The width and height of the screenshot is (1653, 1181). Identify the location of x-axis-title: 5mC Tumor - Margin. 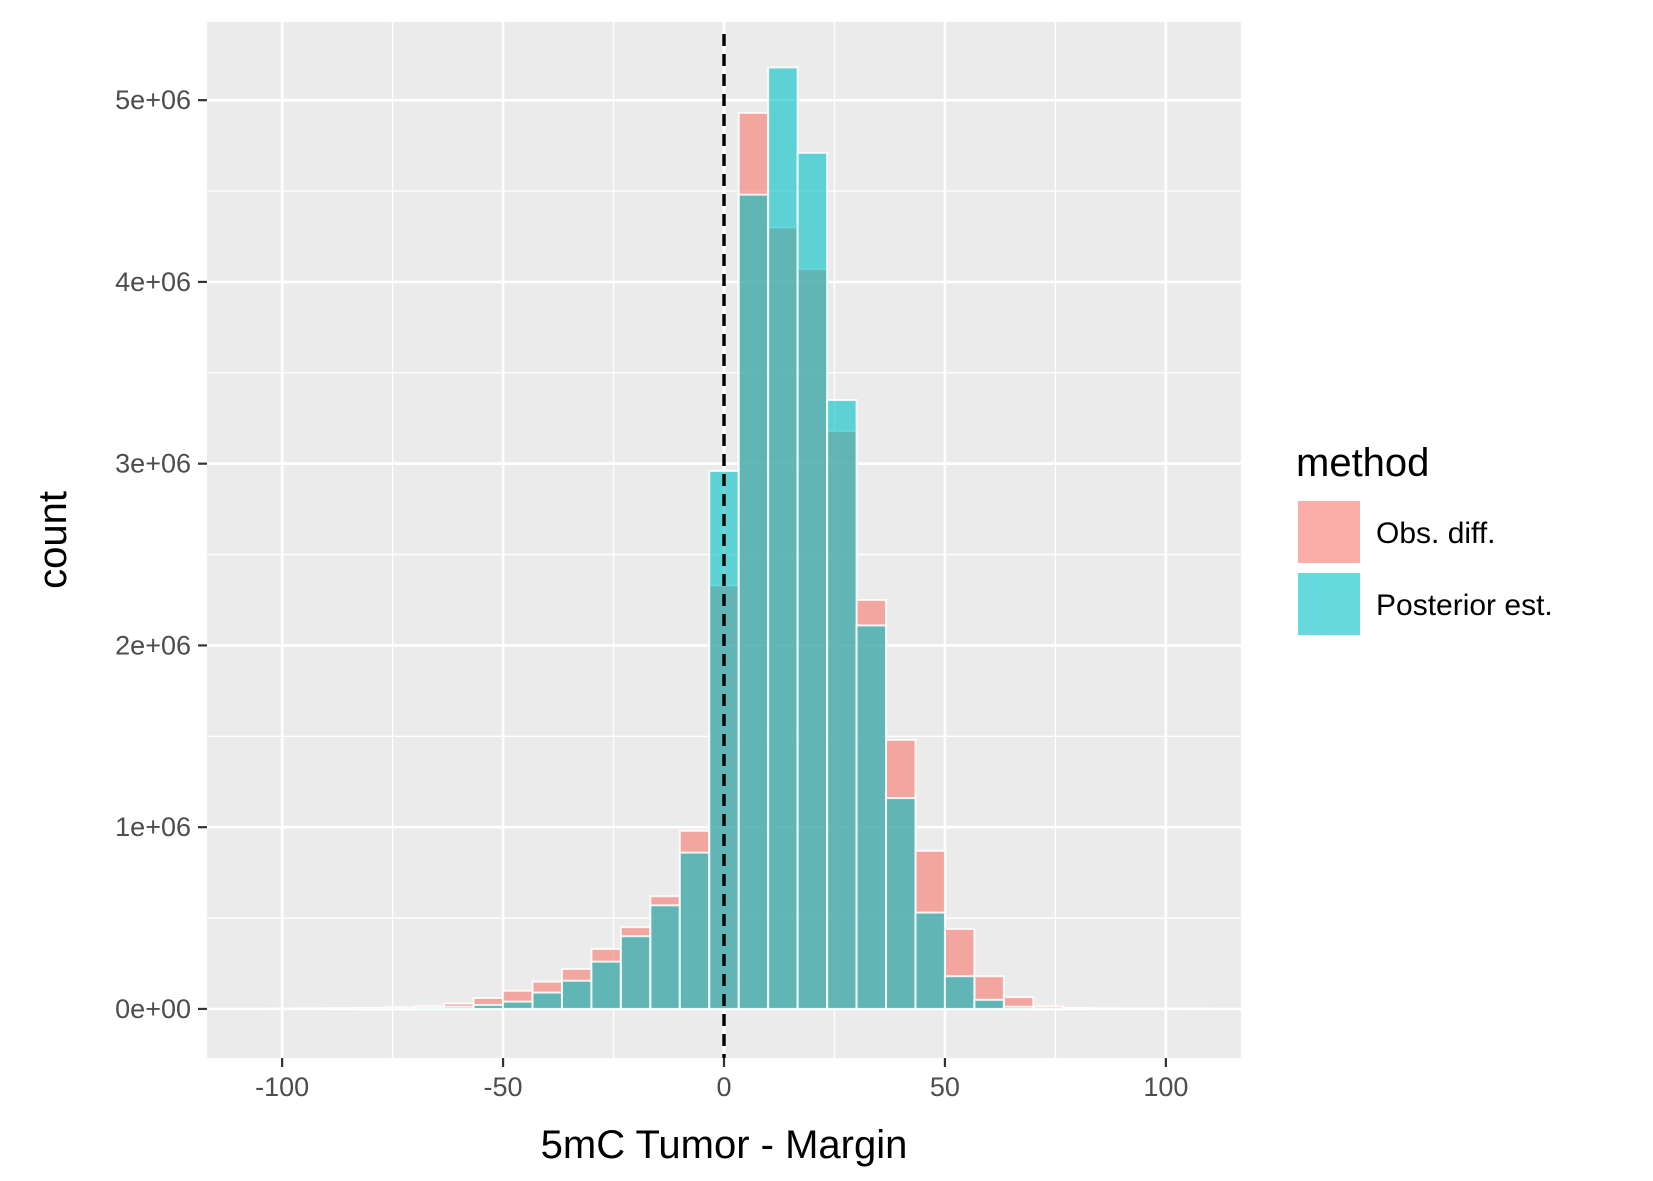
(724, 1145).